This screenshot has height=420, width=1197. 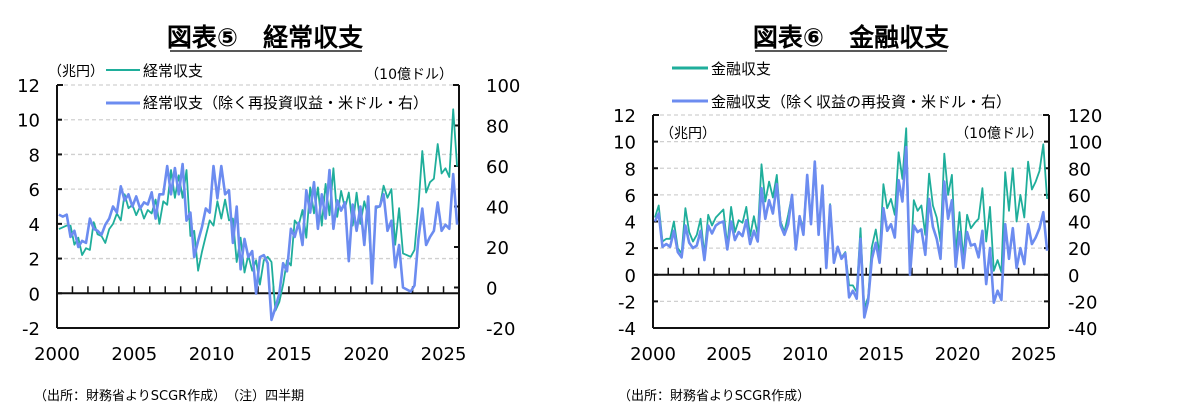 I want to click on chart-title: 図表⑤ 経常収支, so click(x=265, y=37).